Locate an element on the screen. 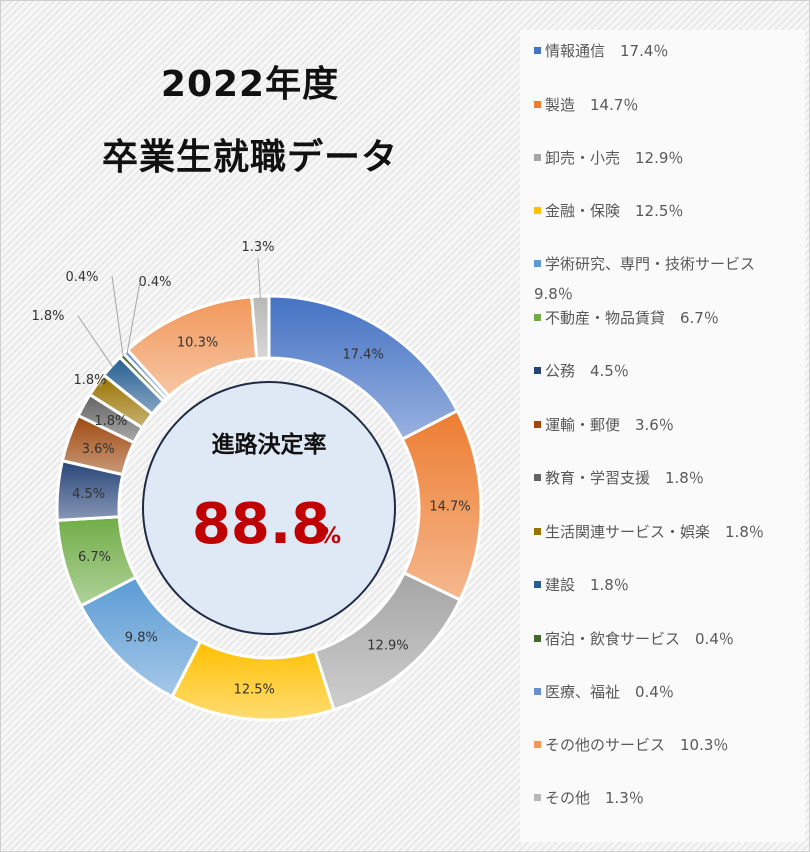 Image resolution: width=810 pixels, height=852 pixels. legend-item: 金融・保険 12.5％ is located at coordinates (669, 211).